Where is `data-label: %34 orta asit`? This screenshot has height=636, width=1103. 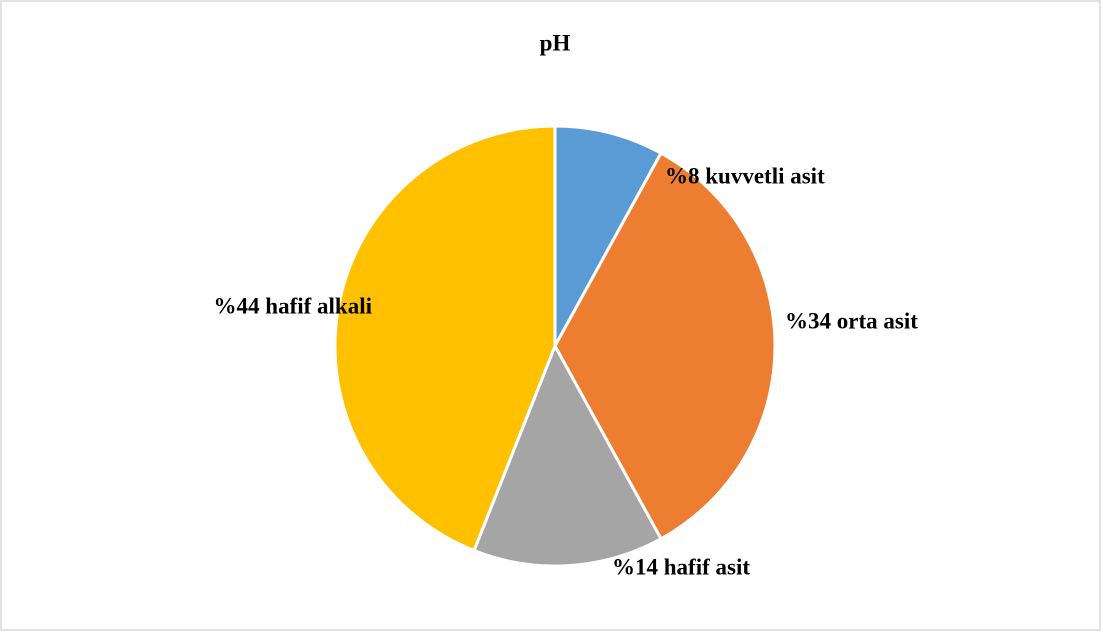
data-label: %34 orta asit is located at coordinates (851, 320).